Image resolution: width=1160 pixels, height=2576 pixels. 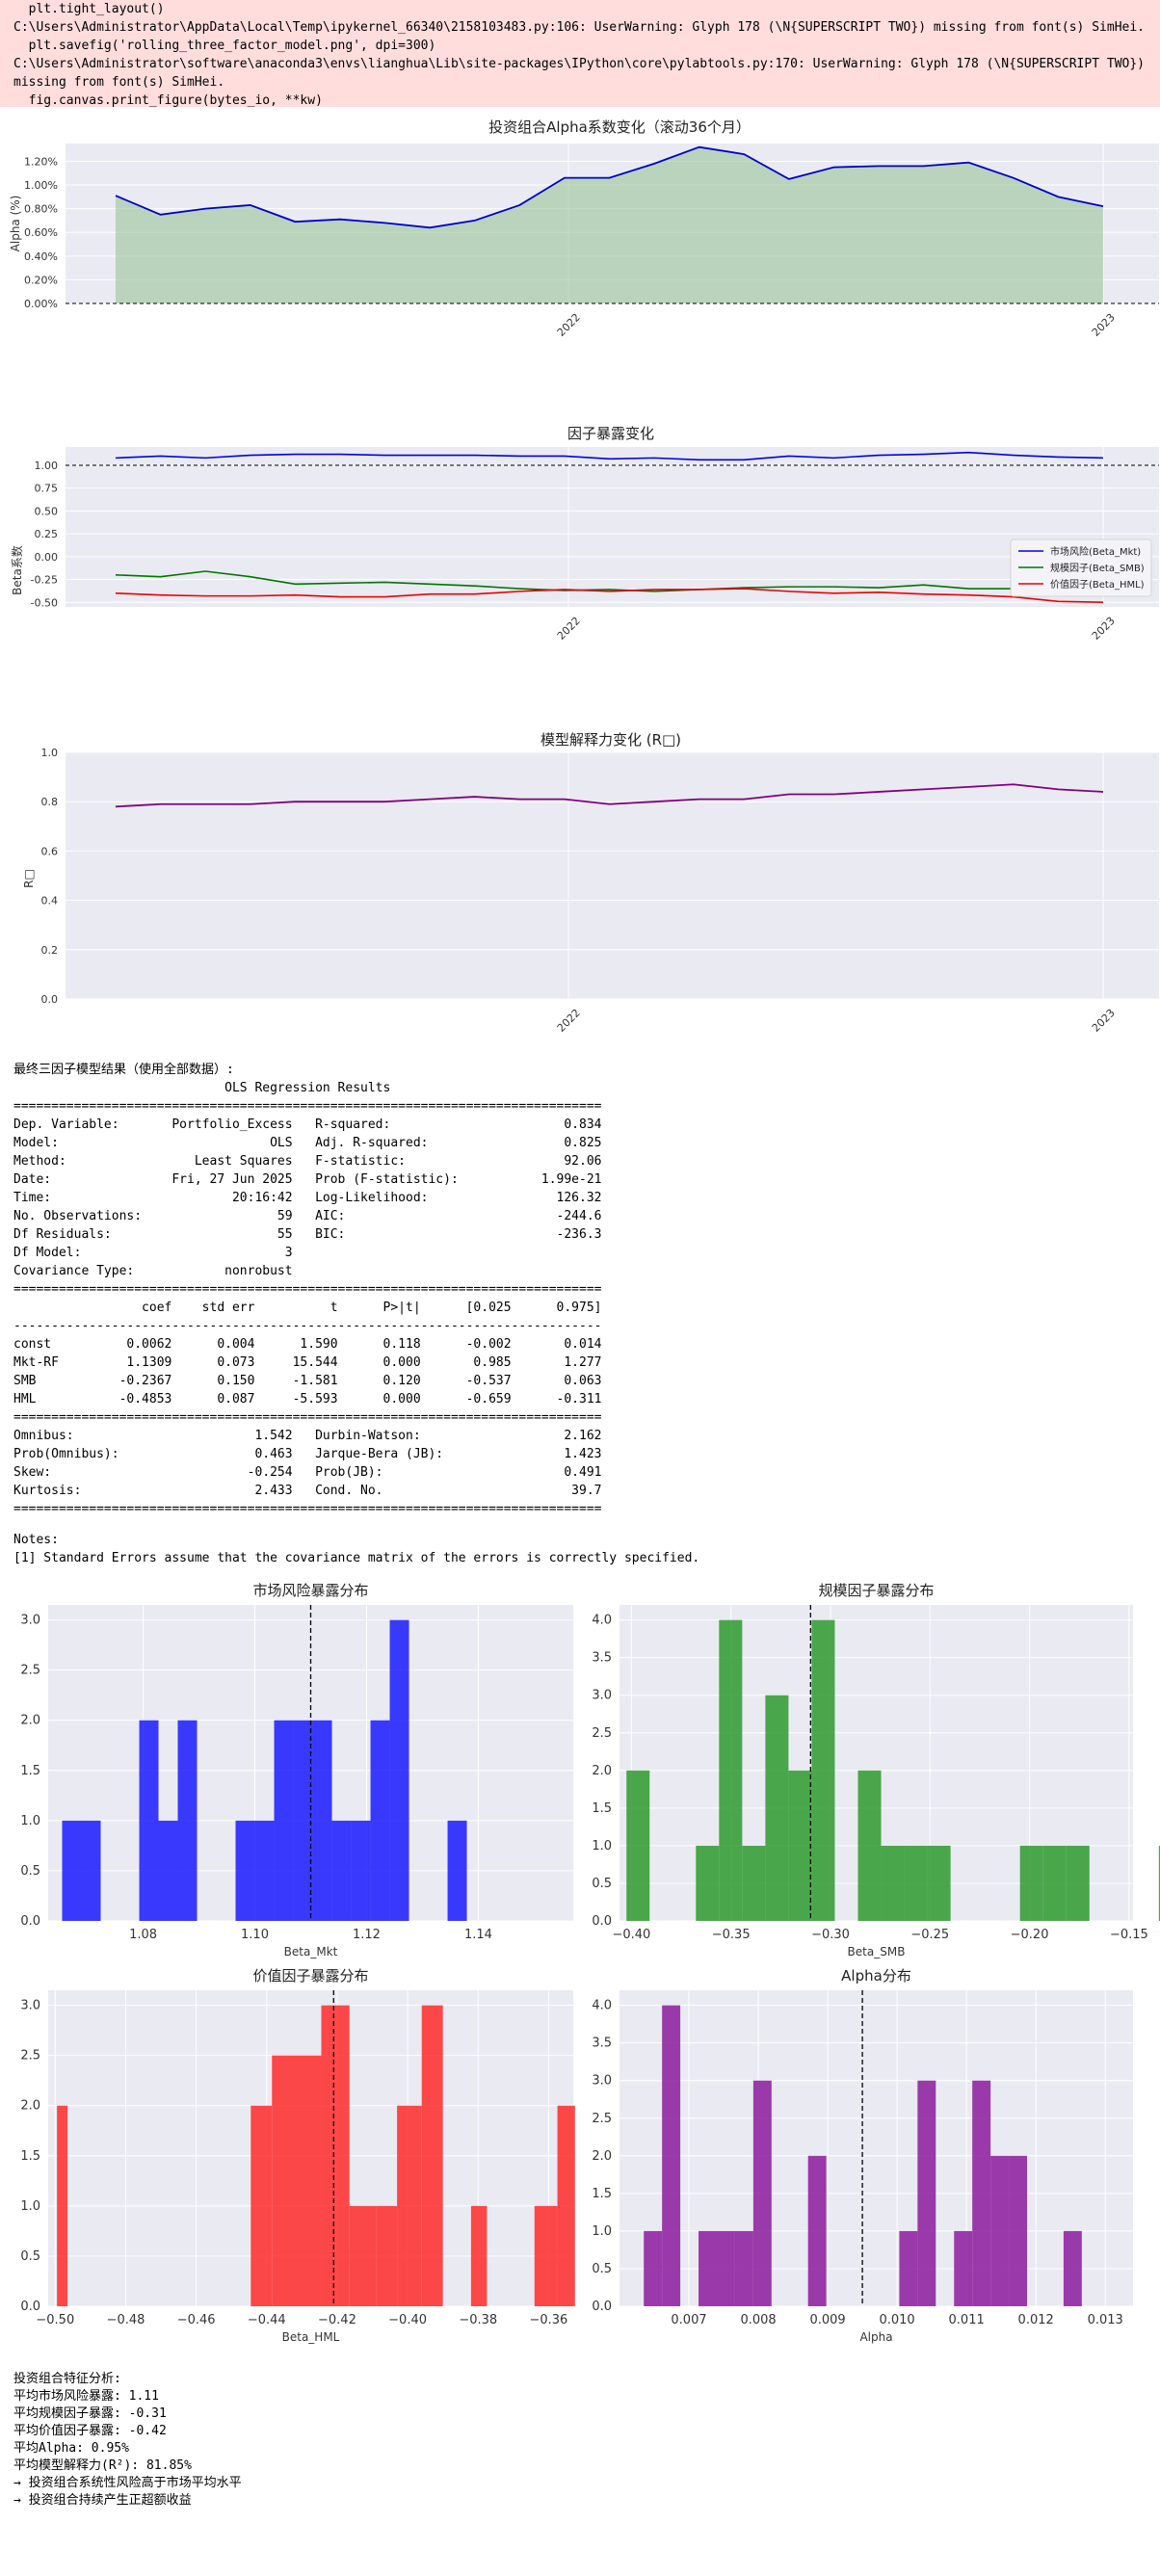 I want to click on histogram-x-axis-label: Beta_Mkt, so click(x=311, y=1951).